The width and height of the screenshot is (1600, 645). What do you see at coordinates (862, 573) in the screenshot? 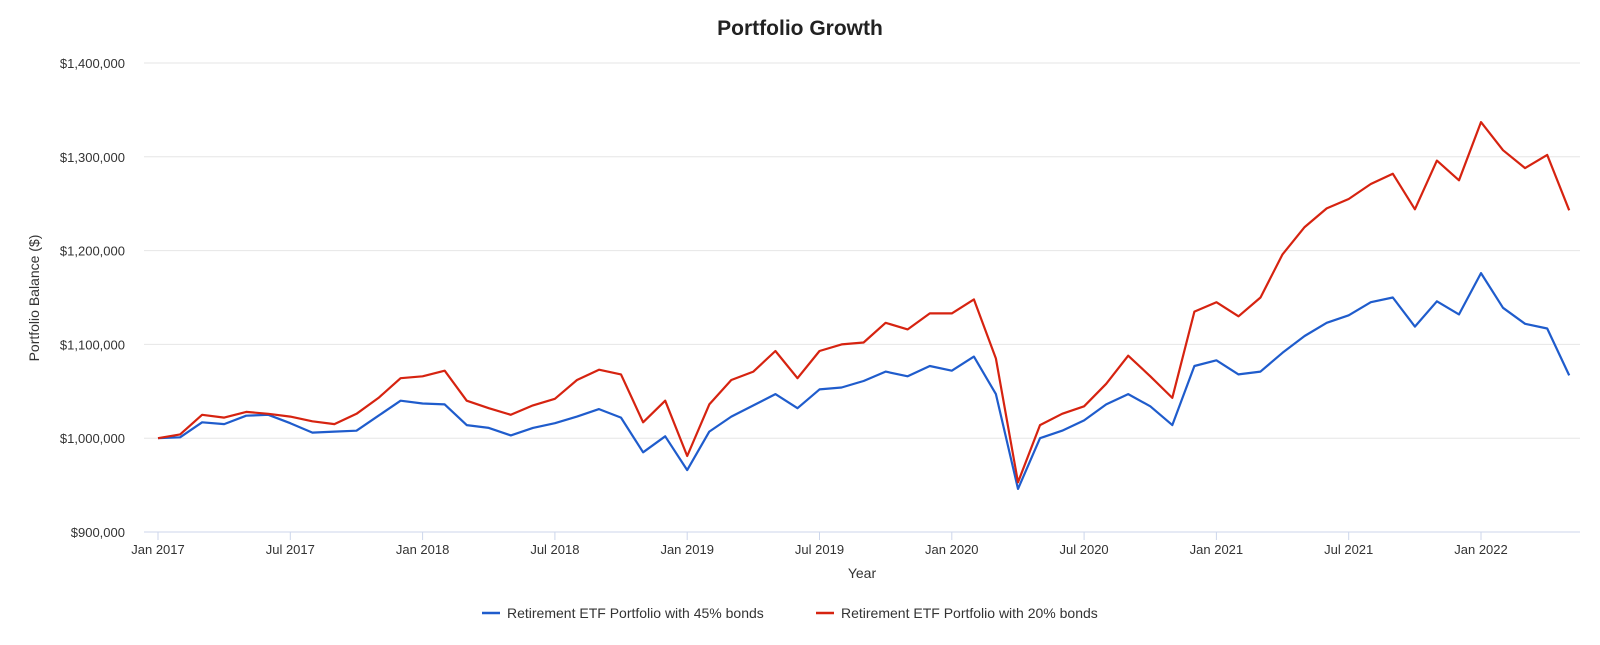
I see `x-axis-label: Year` at bounding box center [862, 573].